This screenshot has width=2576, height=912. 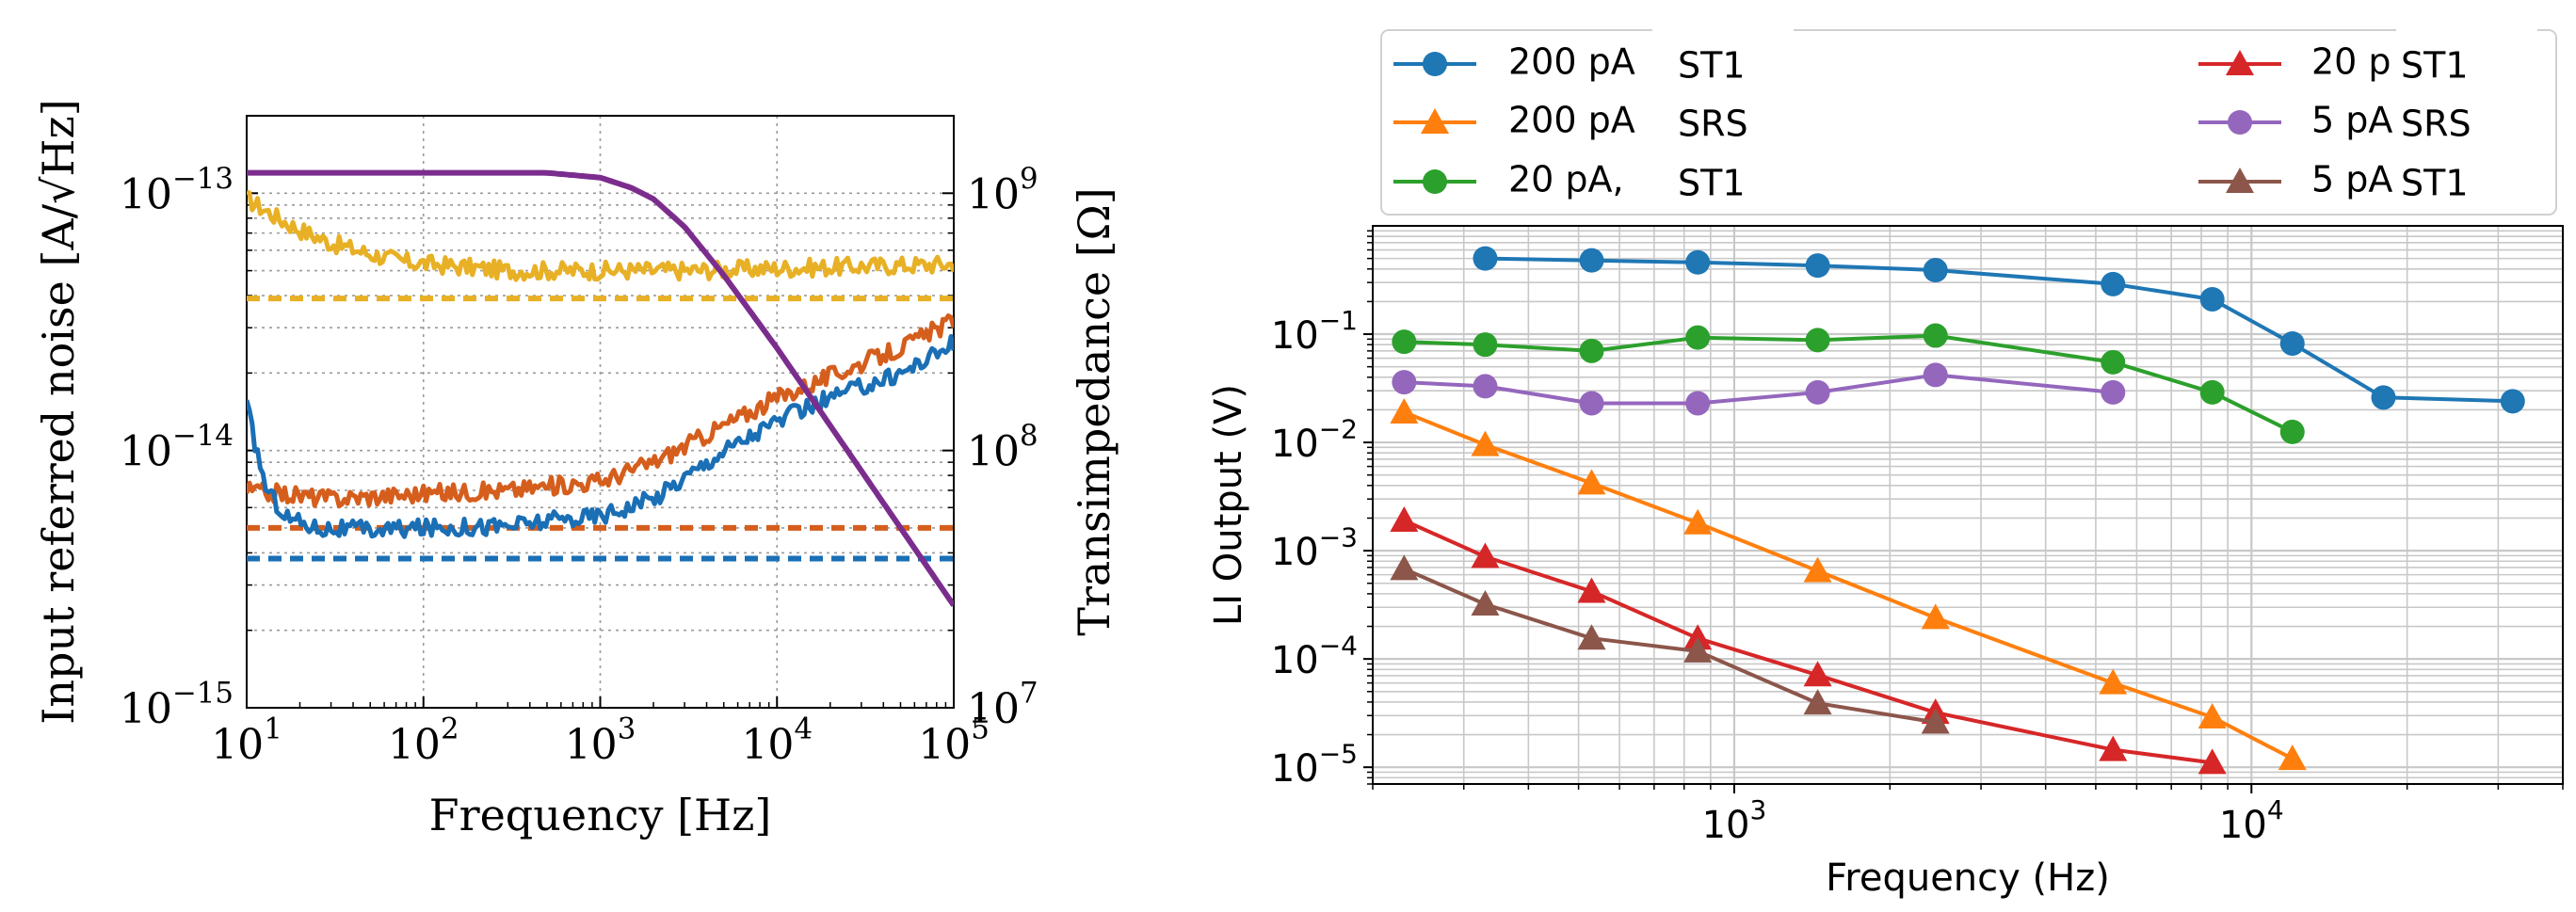 What do you see at coordinates (176, 189) in the screenshot?
I see `y-tick-label: 10⁻¹³` at bounding box center [176, 189].